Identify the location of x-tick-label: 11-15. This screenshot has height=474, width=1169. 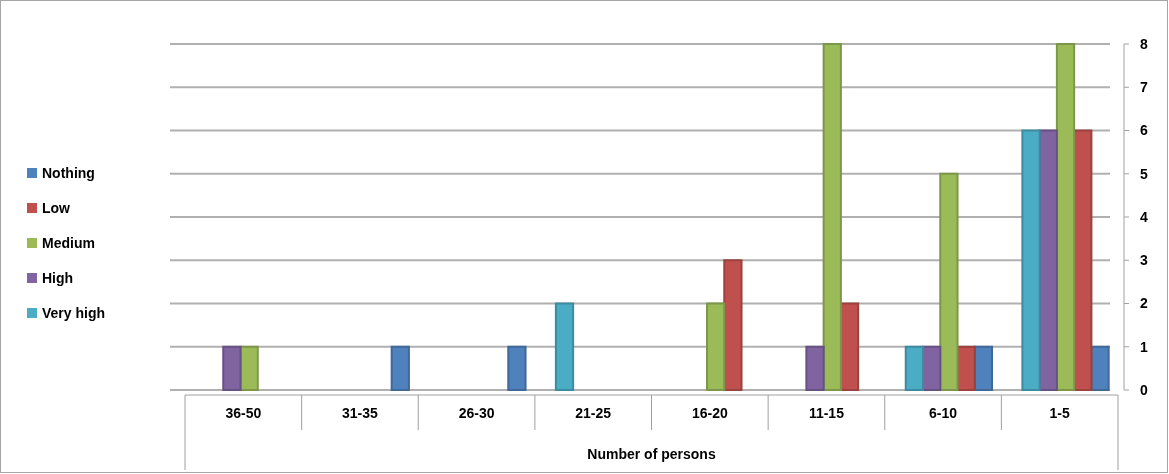
(826, 413).